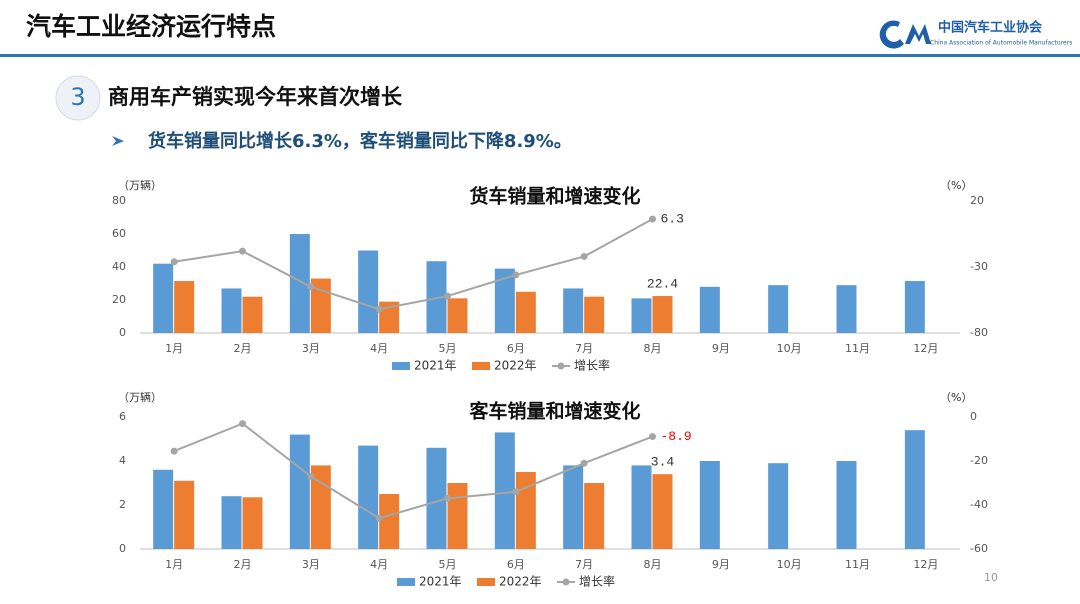  What do you see at coordinates (118, 141) in the screenshot?
I see `bullet-marker` at bounding box center [118, 141].